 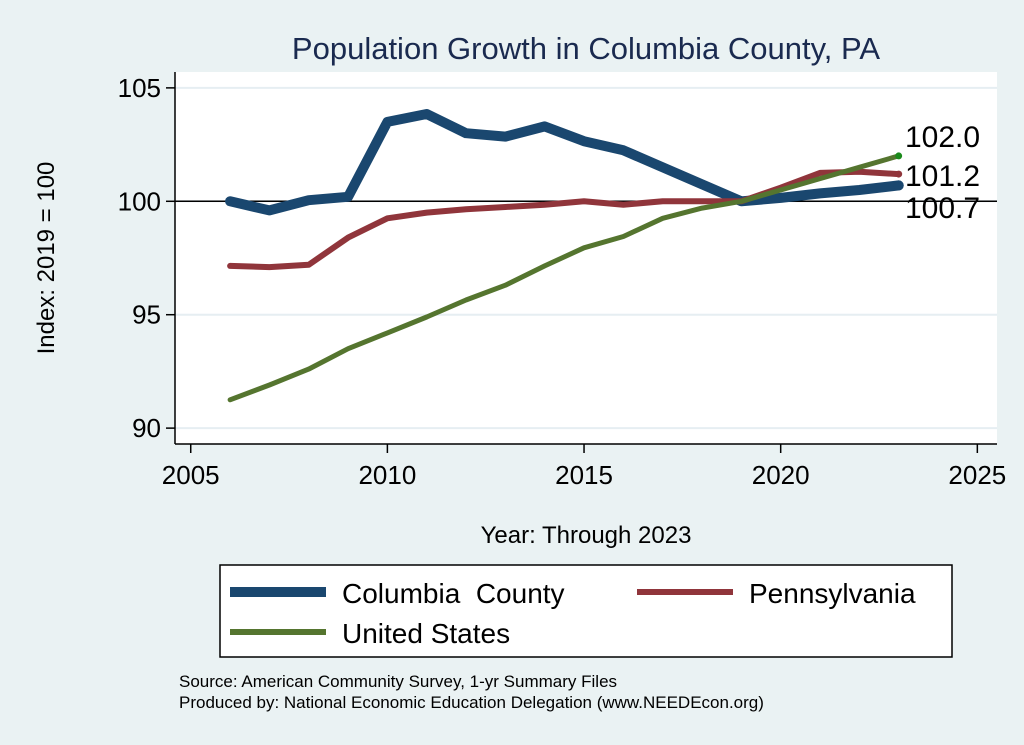 What do you see at coordinates (564, 162) in the screenshot?
I see `series-line-columbia-county` at bounding box center [564, 162].